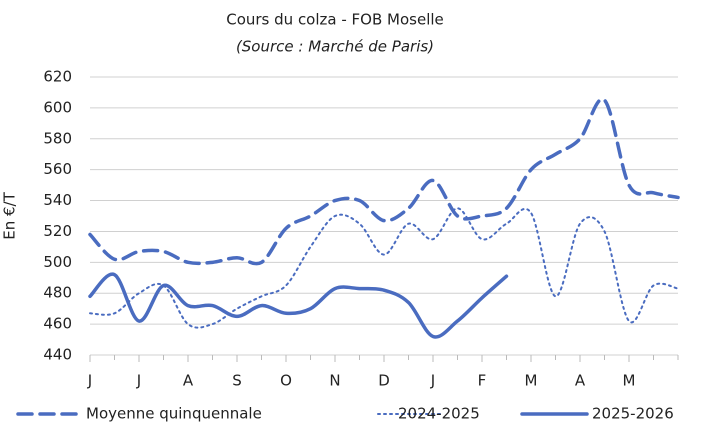 This screenshot has height=430, width=702. Describe the element at coordinates (57, 138) in the screenshot. I see `y-tick-label: 580` at that location.